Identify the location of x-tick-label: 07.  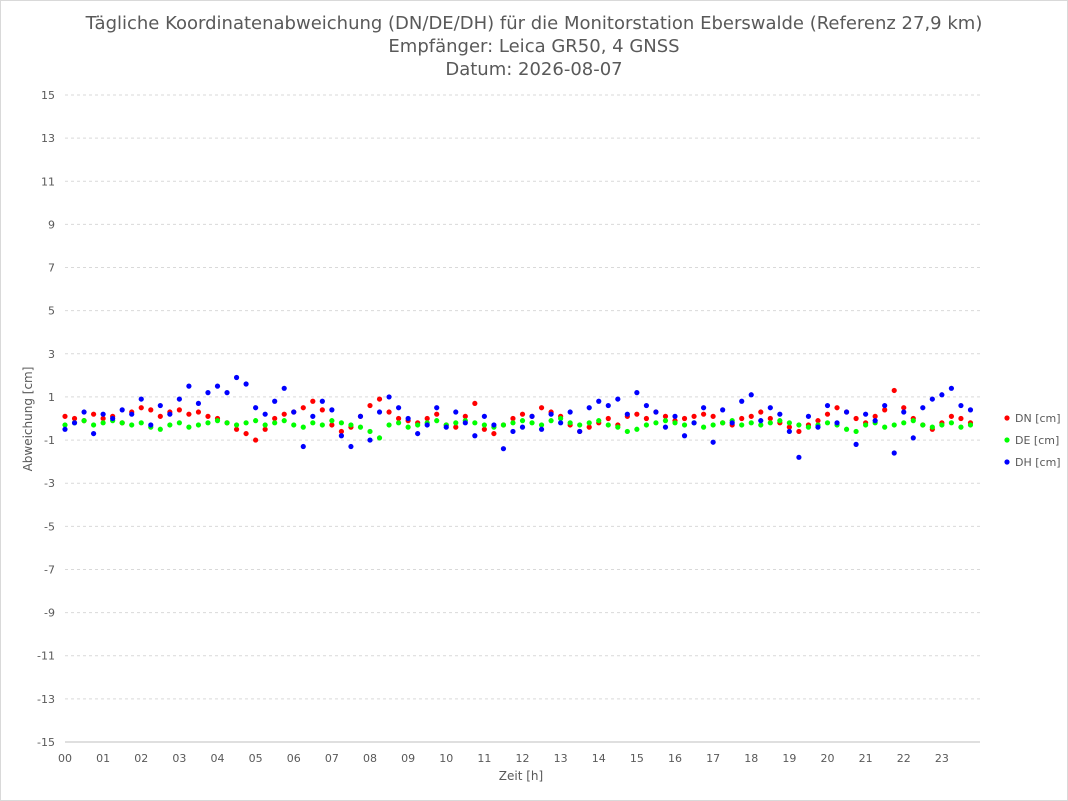
(332, 758).